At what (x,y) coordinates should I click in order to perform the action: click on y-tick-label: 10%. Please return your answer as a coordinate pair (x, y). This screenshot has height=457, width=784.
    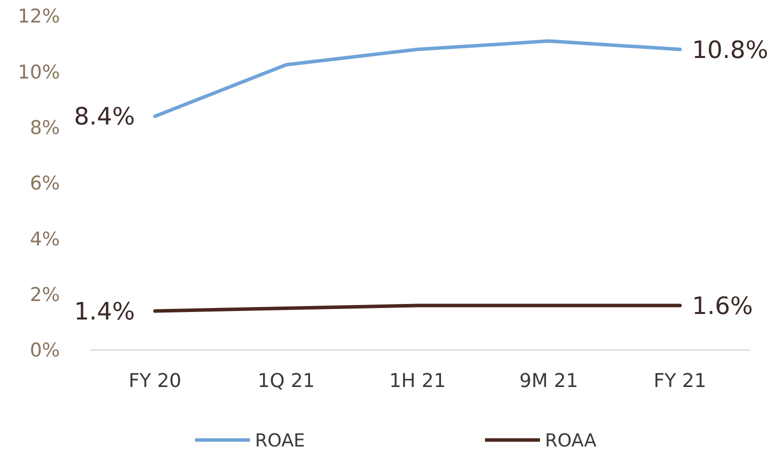
    Looking at the image, I should click on (39, 72).